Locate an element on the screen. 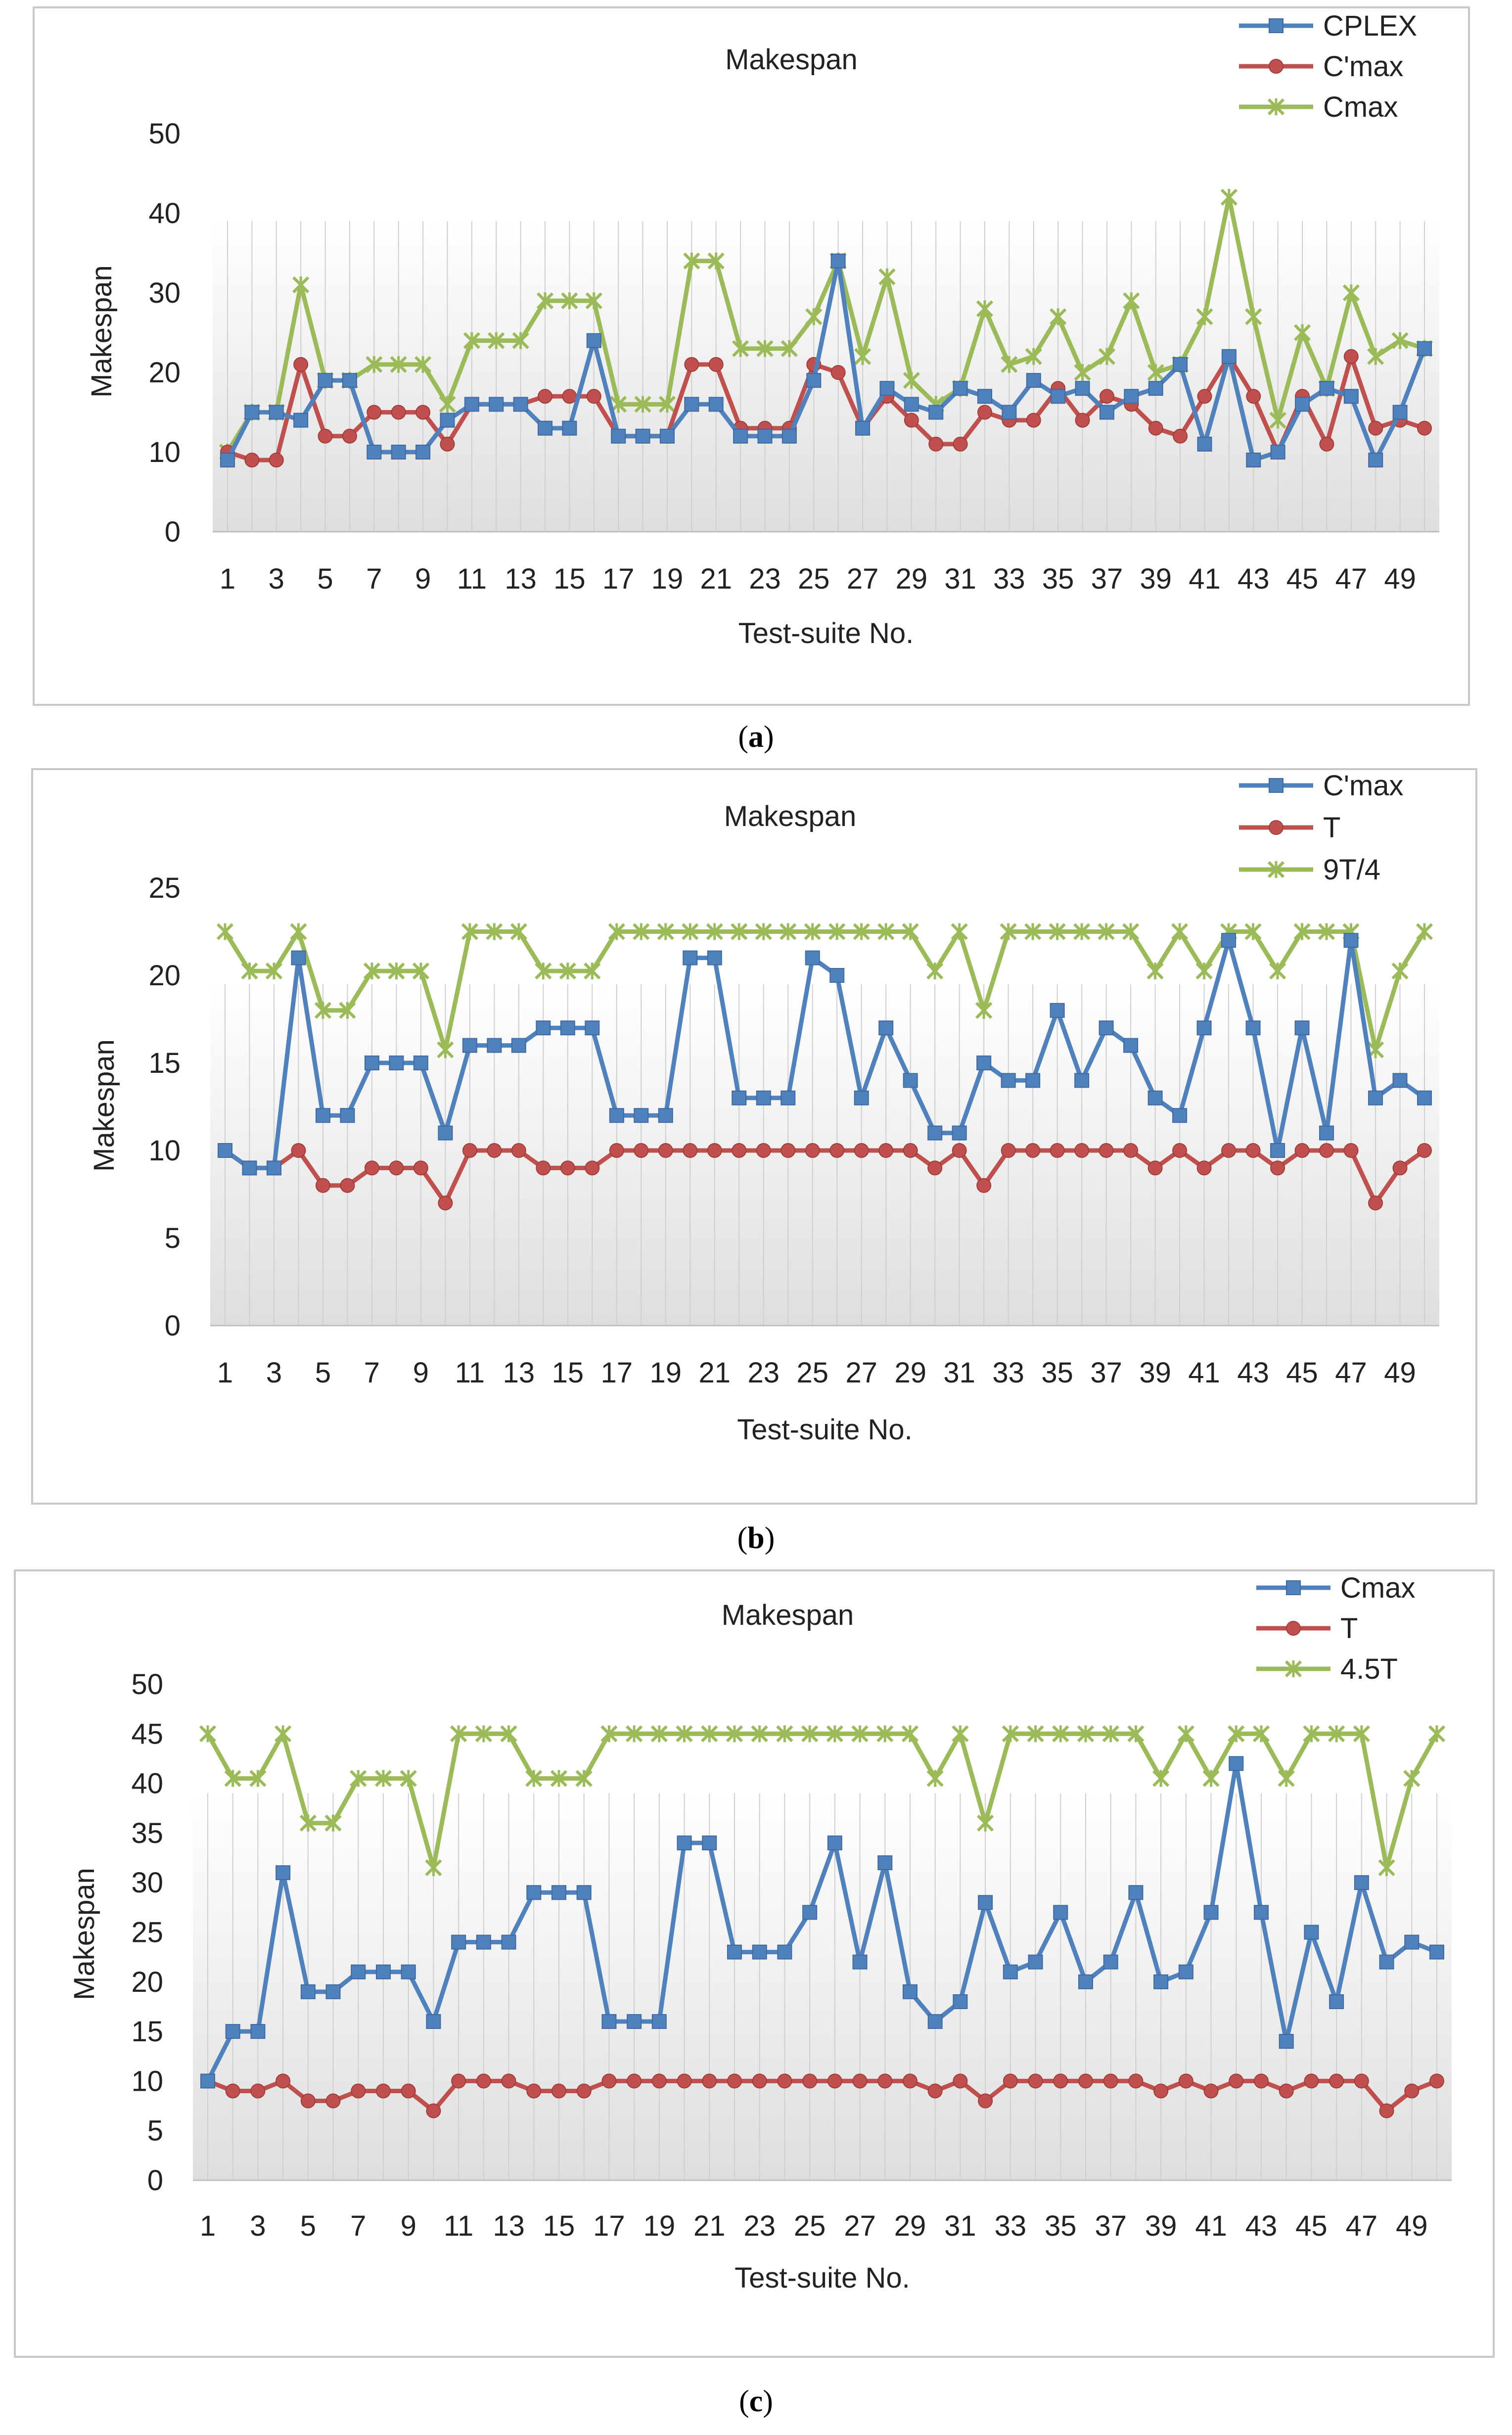  x-tick-label: 45 is located at coordinates (1311, 2226).